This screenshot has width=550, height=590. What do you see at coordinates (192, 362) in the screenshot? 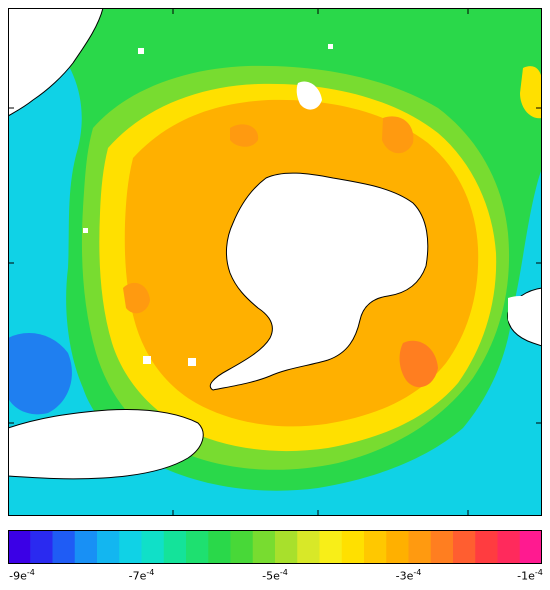
I see `white-patch-small3` at bounding box center [192, 362].